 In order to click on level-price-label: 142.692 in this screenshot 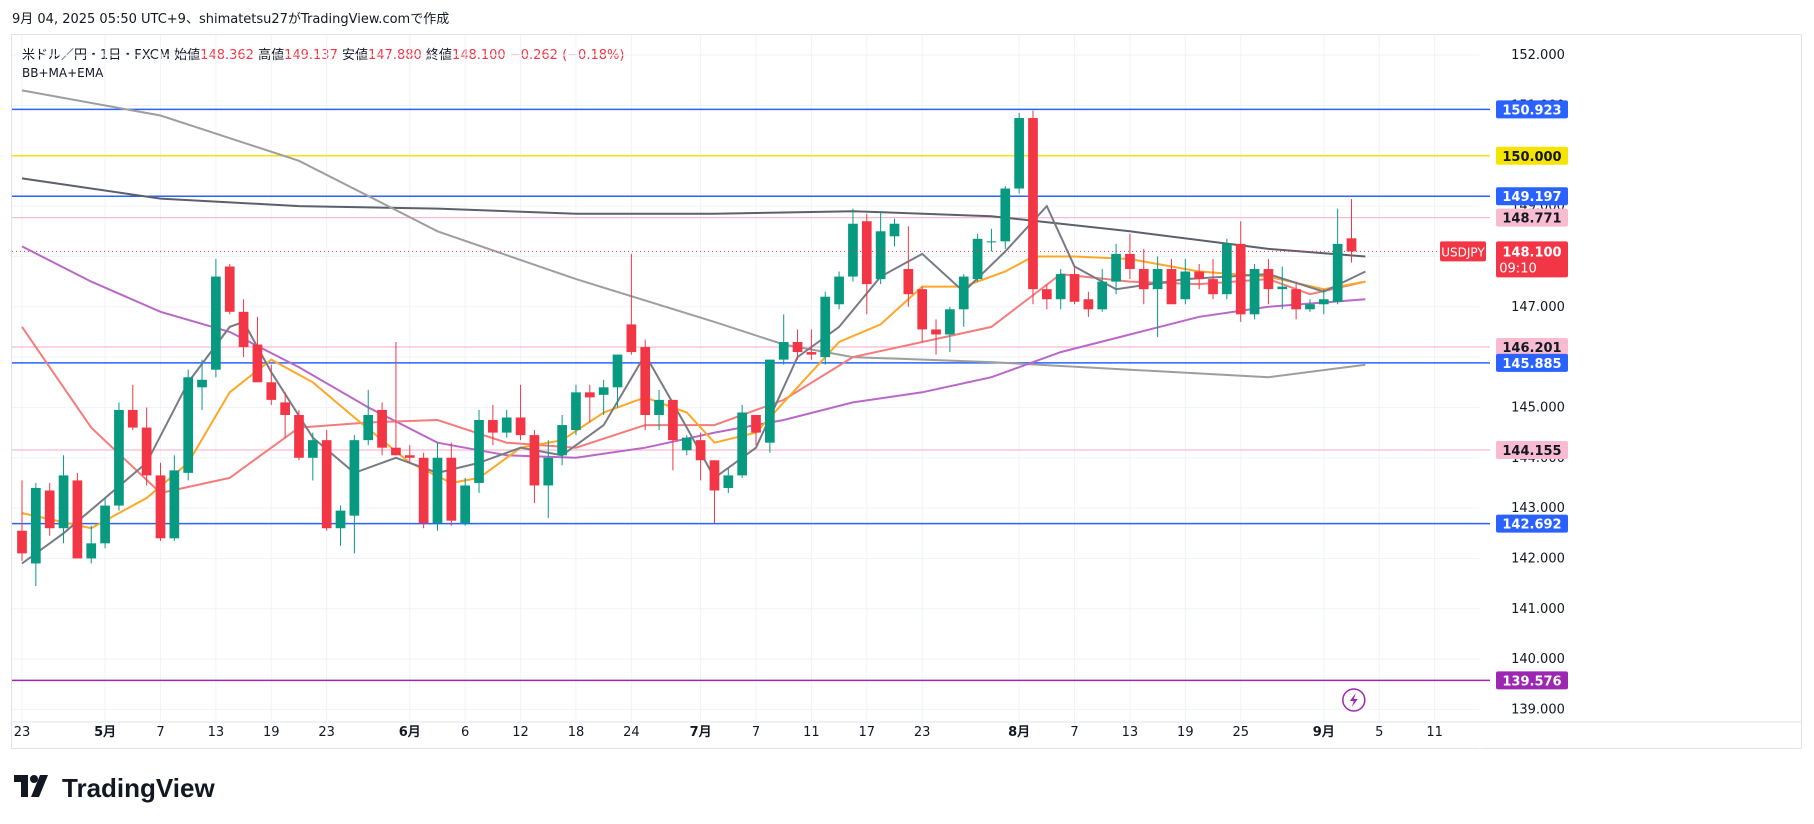, I will do `click(1531, 525)`.